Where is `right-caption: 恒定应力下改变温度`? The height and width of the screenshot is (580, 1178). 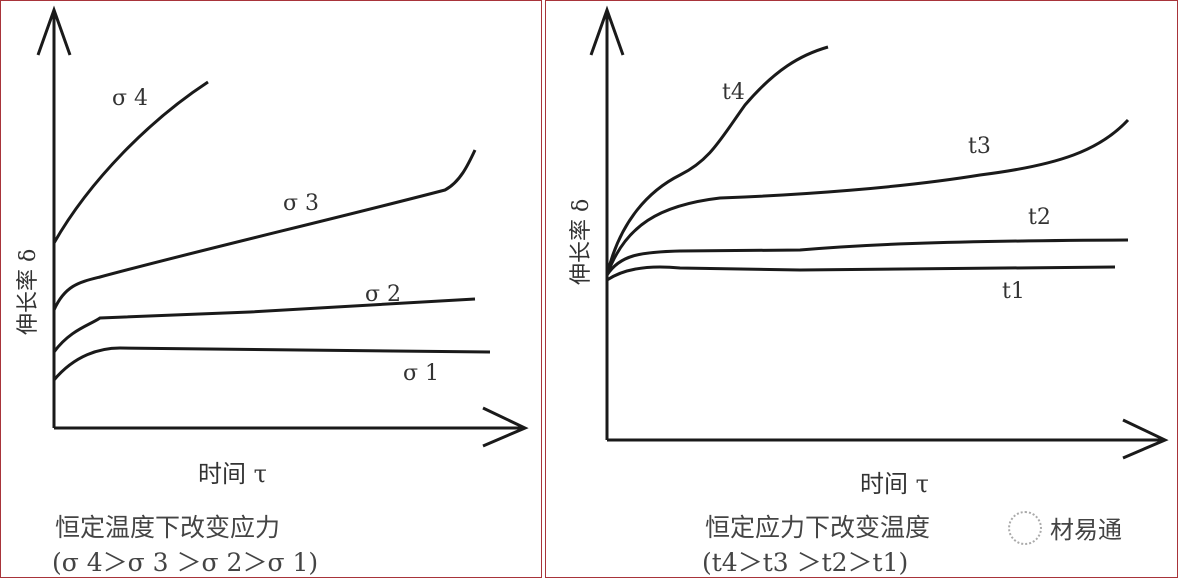 right-caption: 恒定应力下改变温度 is located at coordinates (818, 527).